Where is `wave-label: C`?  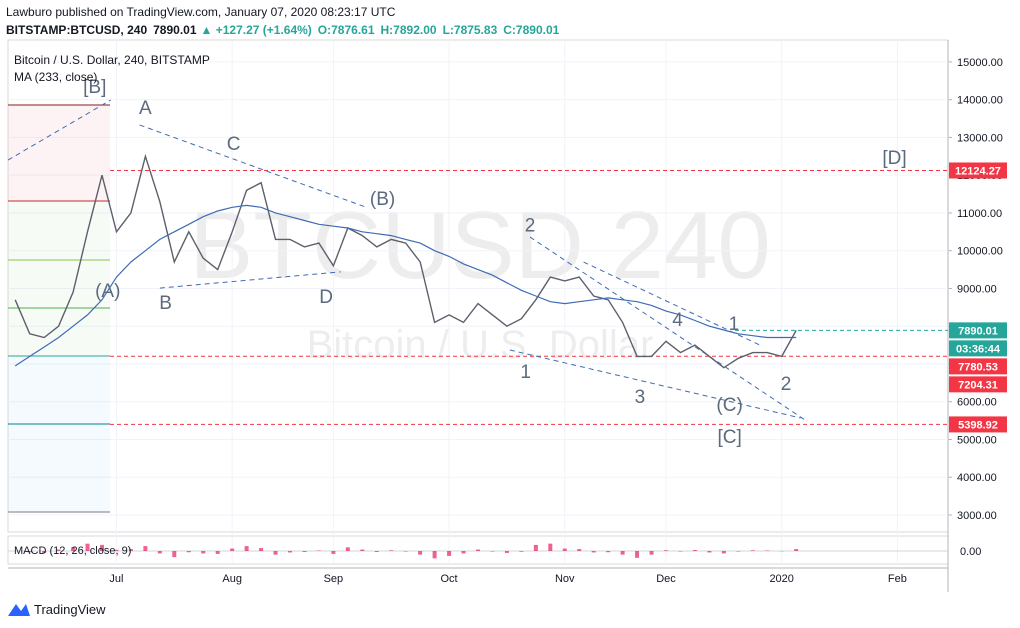
wave-label: C is located at coordinates (234, 144).